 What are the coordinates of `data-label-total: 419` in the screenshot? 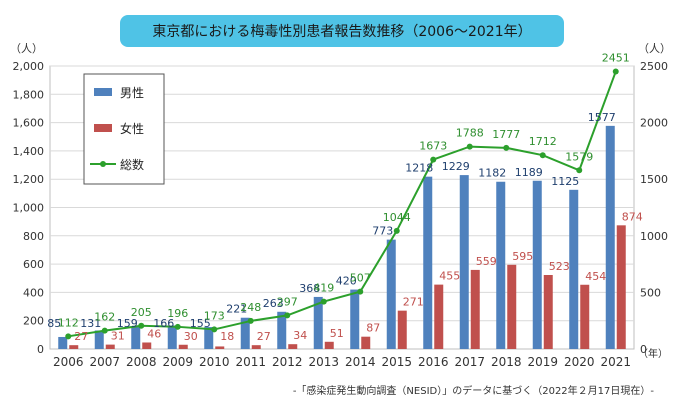 It's located at (323, 288).